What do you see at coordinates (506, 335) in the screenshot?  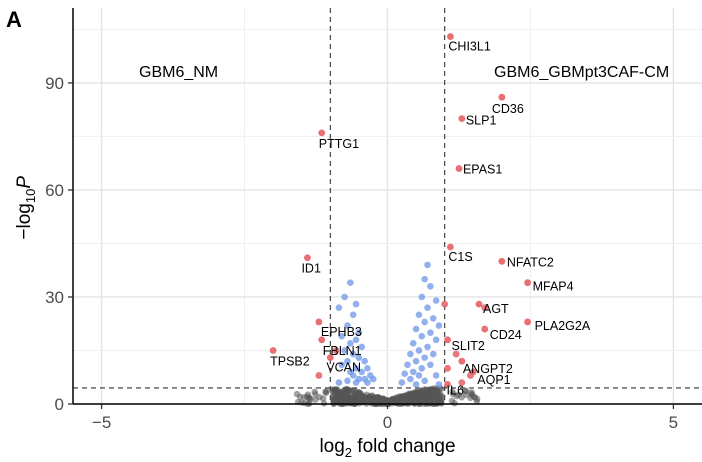 I see `gene-label: CD24` at bounding box center [506, 335].